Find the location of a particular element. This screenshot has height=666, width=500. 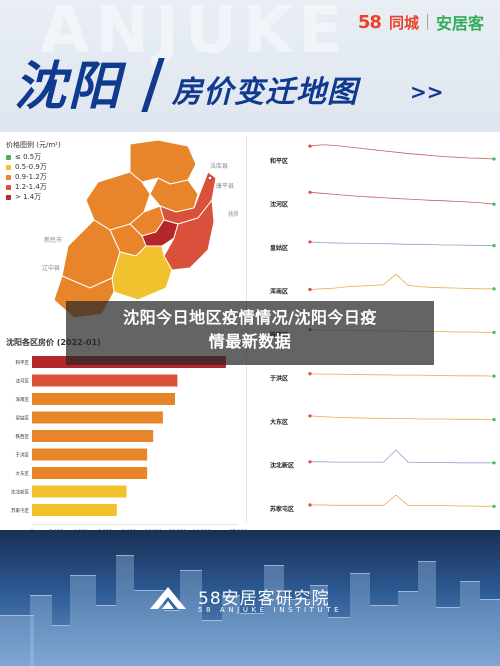

bar-category-label: 于洪区 is located at coordinates (23, 455).